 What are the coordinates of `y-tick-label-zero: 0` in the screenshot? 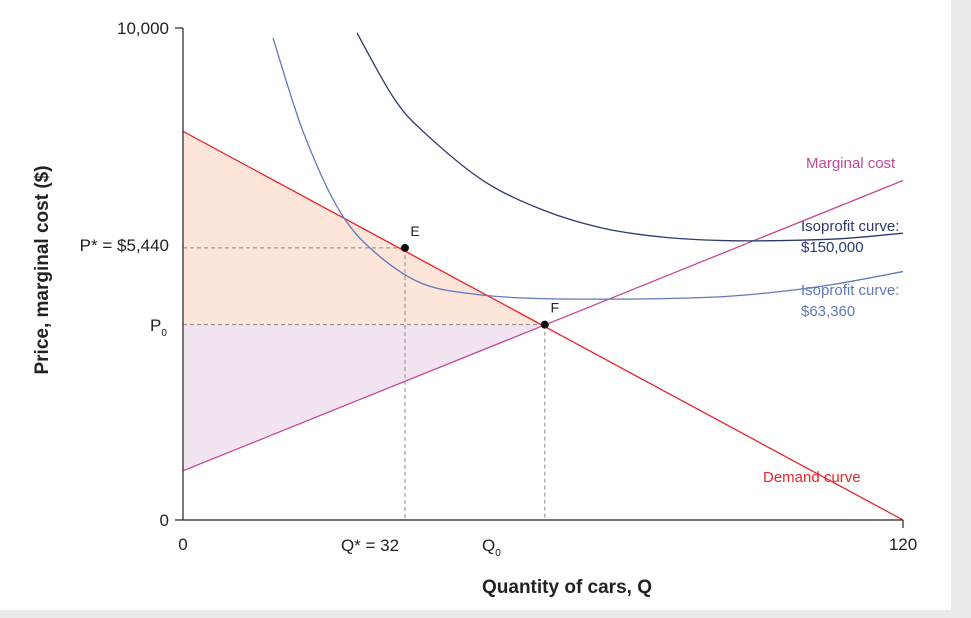 It's located at (164, 520).